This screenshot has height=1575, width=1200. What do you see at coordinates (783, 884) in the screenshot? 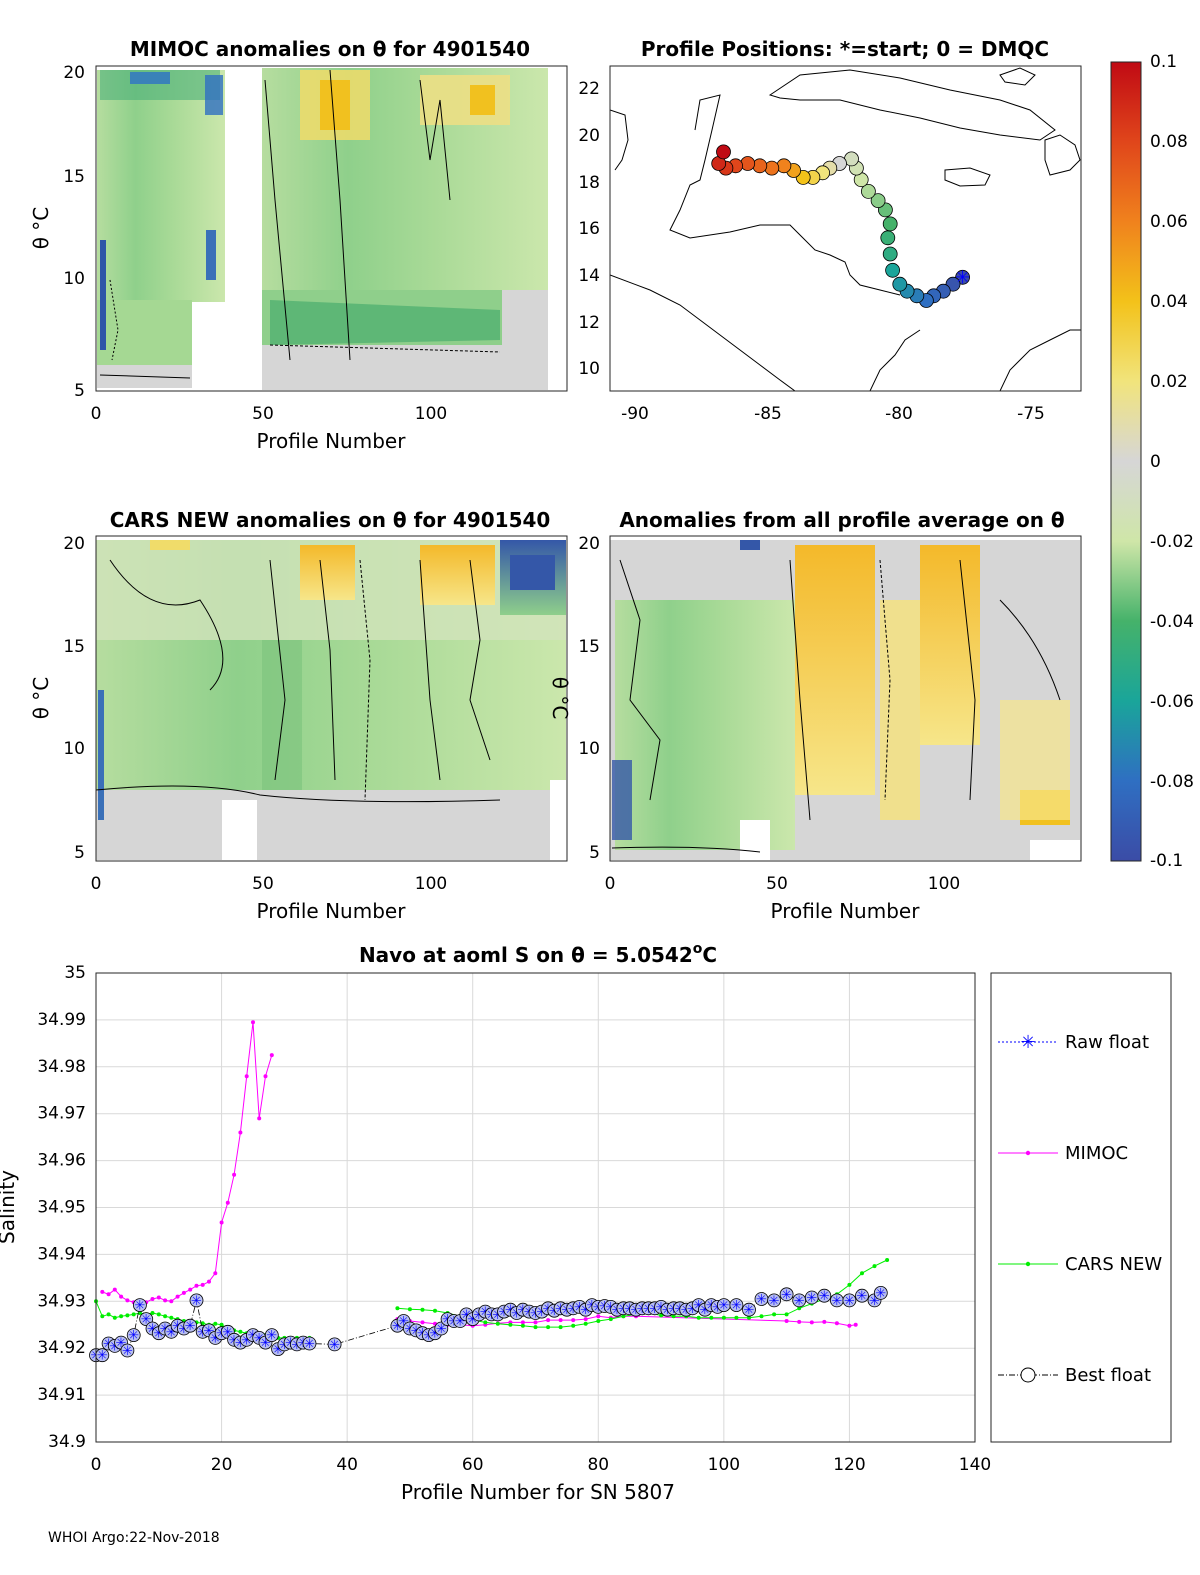
I see `avg-anomaly-xticks: 0 50 100` at bounding box center [783, 884].